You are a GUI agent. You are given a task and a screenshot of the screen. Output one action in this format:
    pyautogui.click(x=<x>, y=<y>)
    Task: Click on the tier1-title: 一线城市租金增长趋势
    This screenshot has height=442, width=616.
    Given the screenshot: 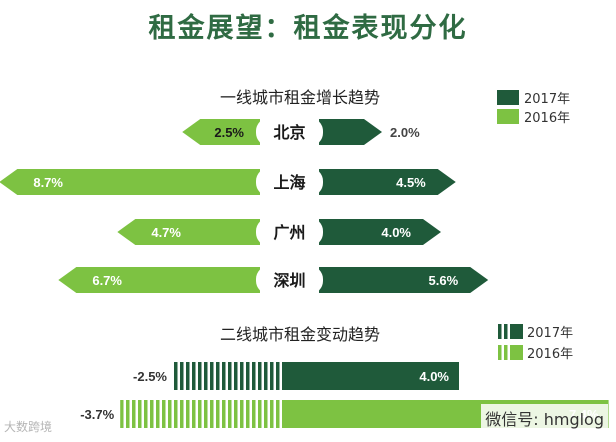 What is the action you would take?
    pyautogui.click(x=300, y=97)
    